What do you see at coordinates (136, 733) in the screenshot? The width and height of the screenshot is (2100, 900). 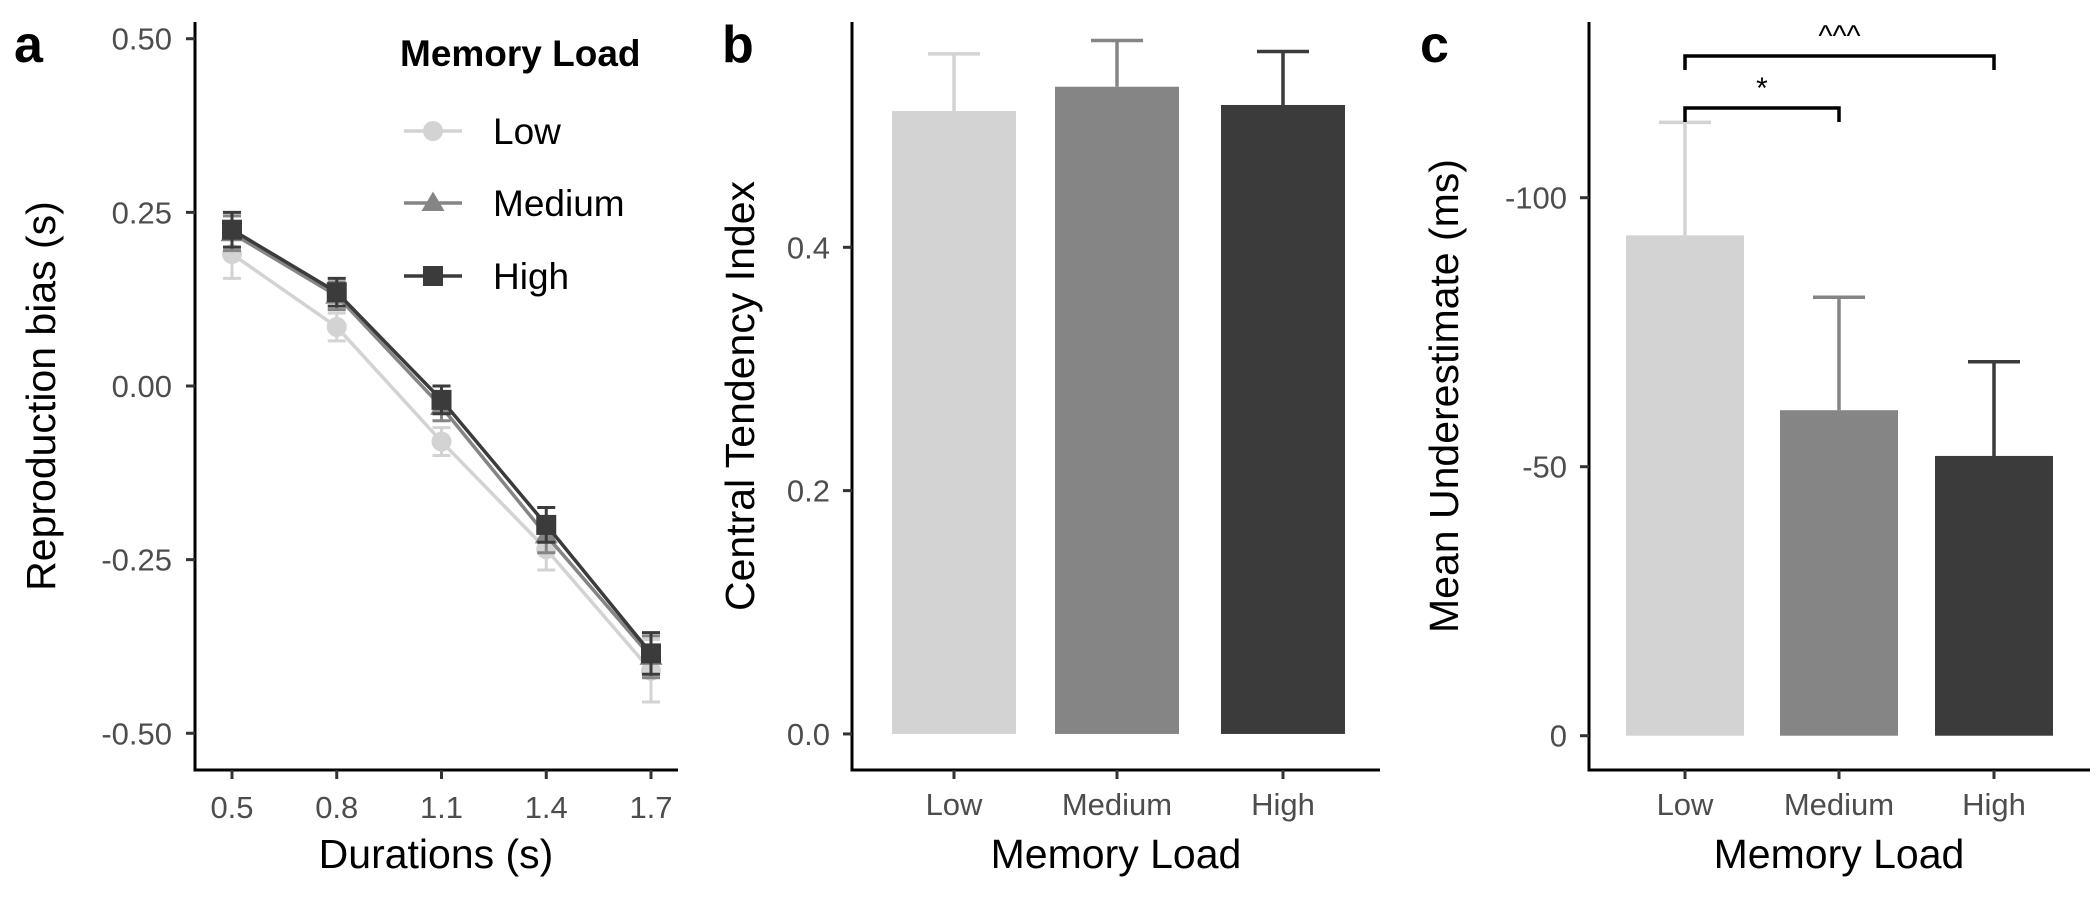 I see `y-tick-label: -0.50` at bounding box center [136, 733].